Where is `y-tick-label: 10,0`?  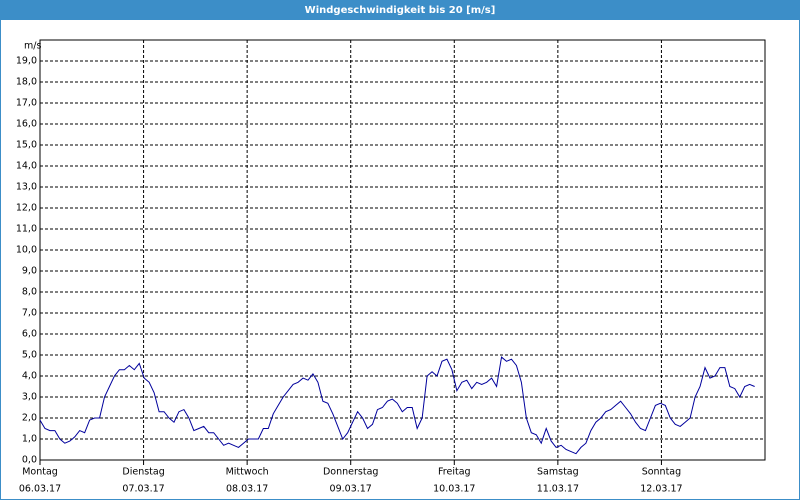 y-tick-label: 10,0 is located at coordinates (26, 250).